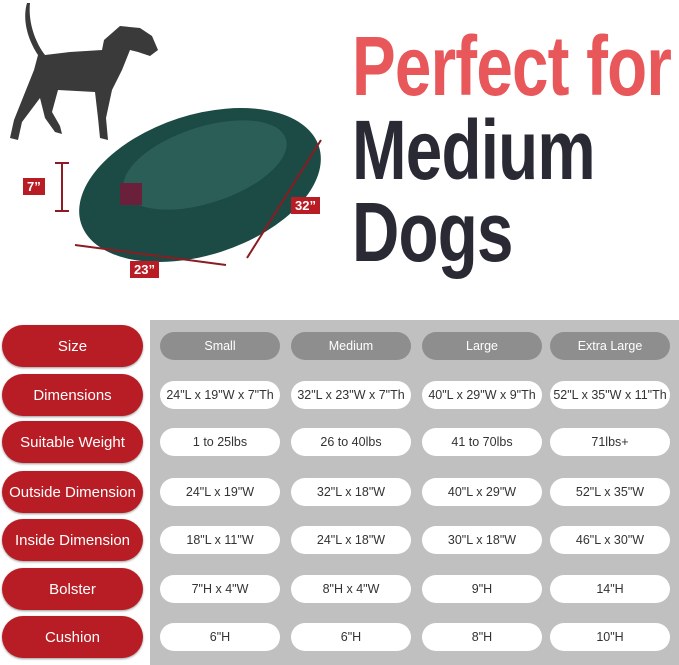 The height and width of the screenshot is (665, 679). What do you see at coordinates (610, 442) in the screenshot?
I see `table-cell: 71lbs+` at bounding box center [610, 442].